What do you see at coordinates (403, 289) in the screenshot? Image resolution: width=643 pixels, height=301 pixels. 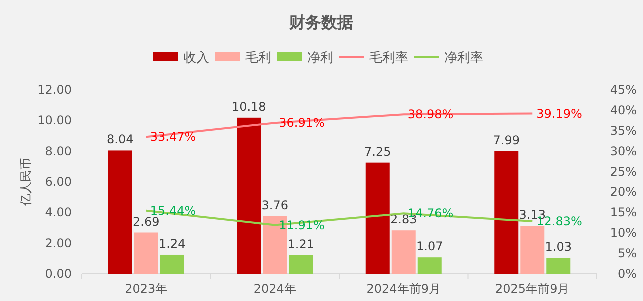 I see `x-tick-label: 2024年前9月` at bounding box center [403, 289].